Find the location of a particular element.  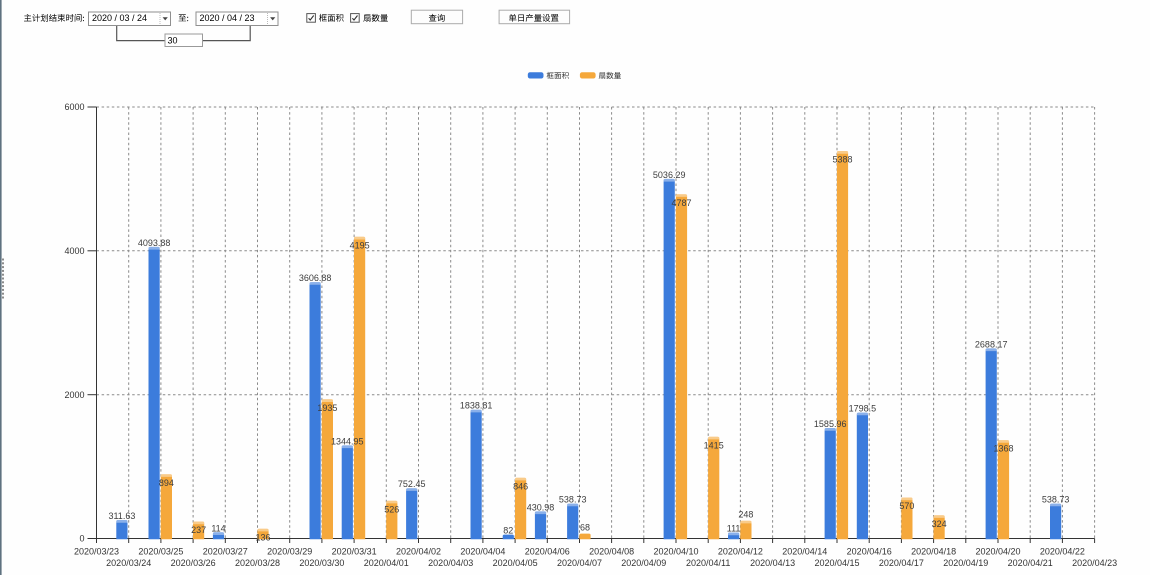

svg-text: 2020/04/02 is located at coordinates (418, 552).